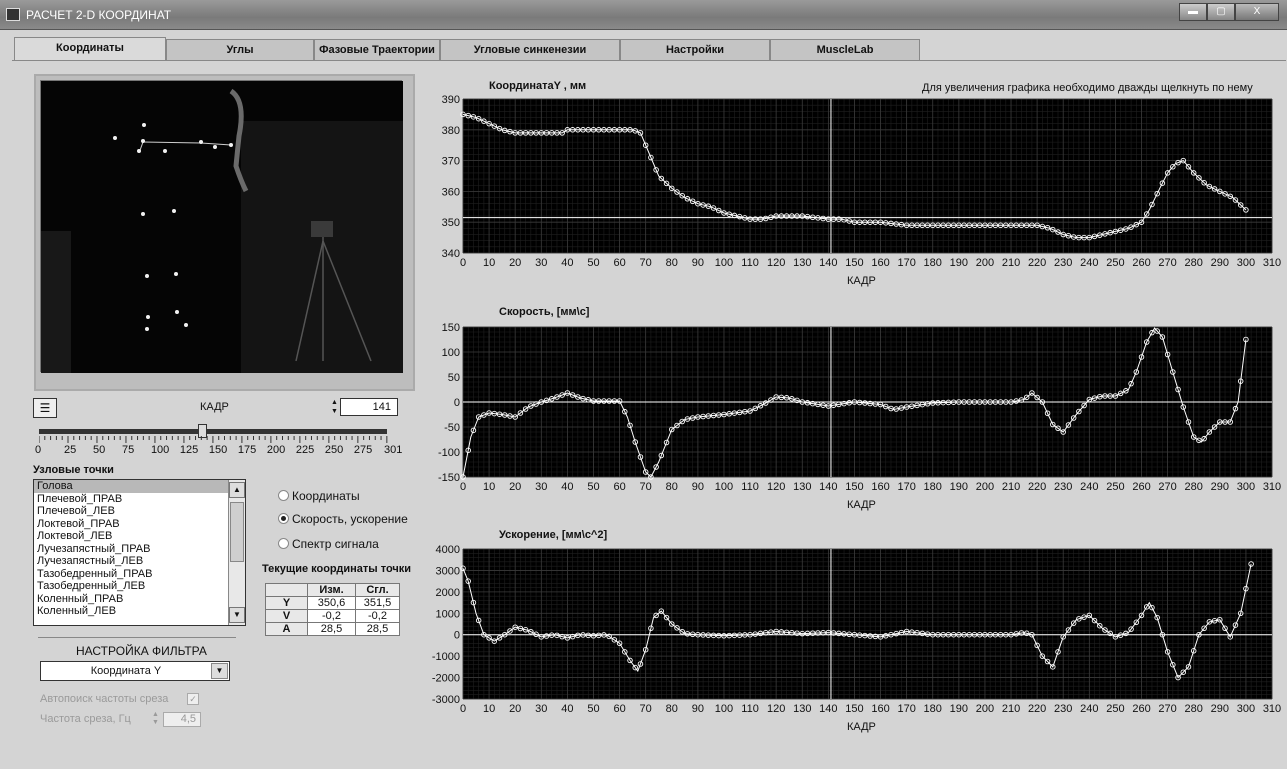 This screenshot has height=769, width=1287. Describe the element at coordinates (240, 50) in the screenshot. I see `tab-angles: Углы` at that location.